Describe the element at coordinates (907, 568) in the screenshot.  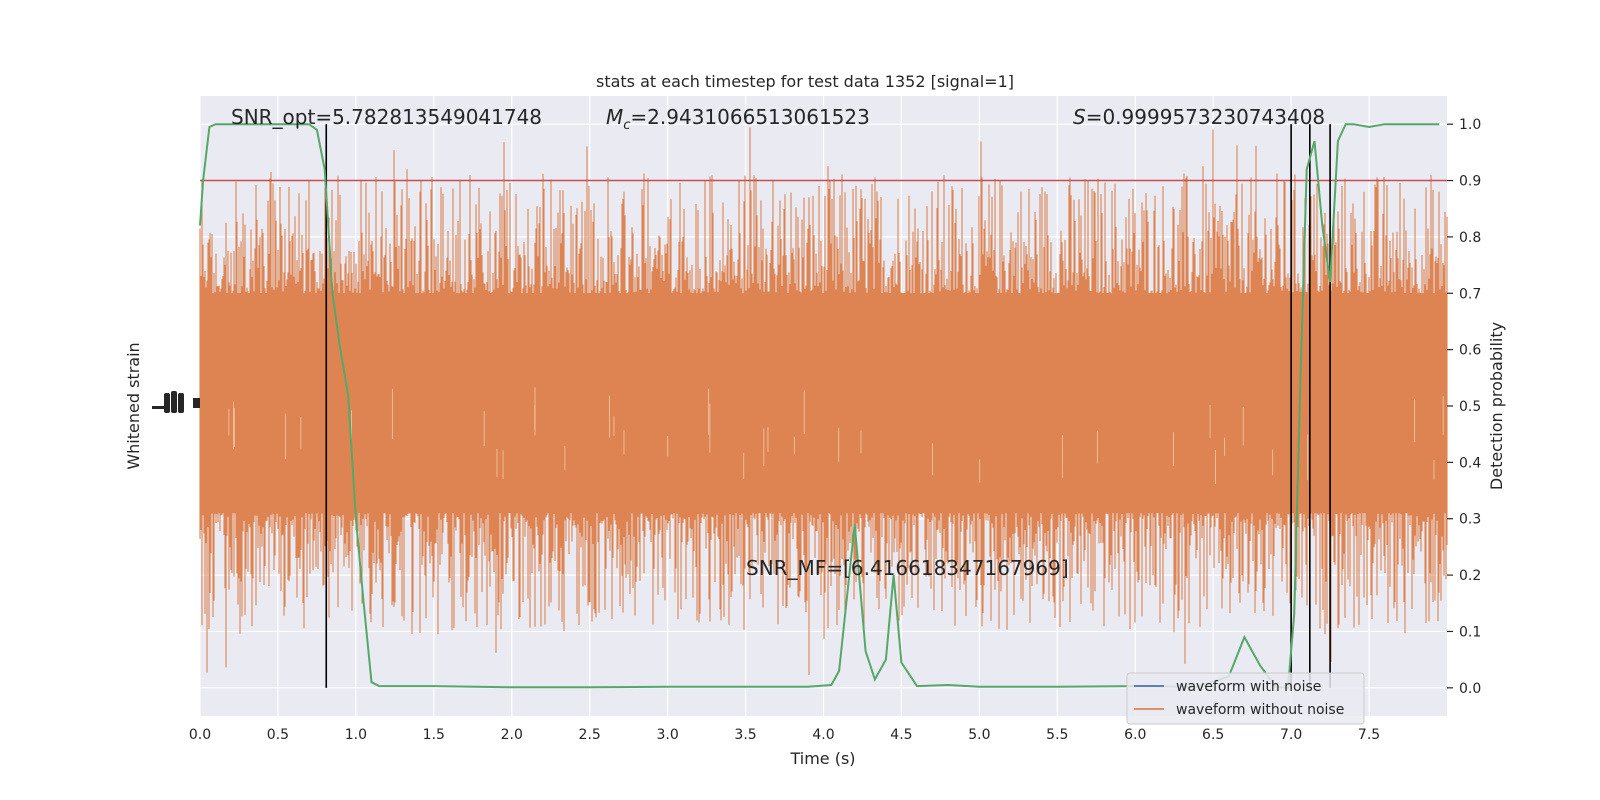
I see `annotation-snr-mf: SNR_MF=[6.416618347167969]` at that location.